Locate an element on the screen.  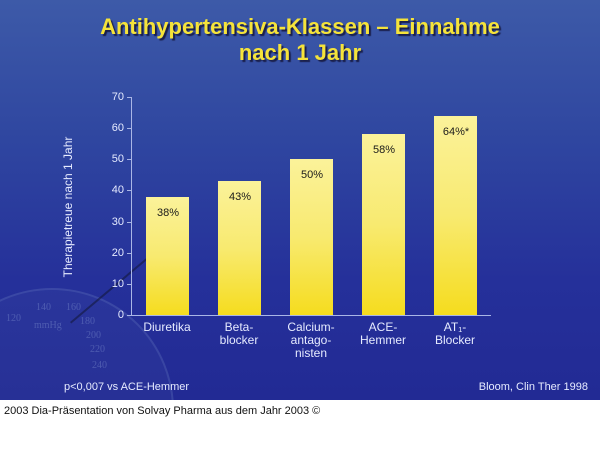
gauge-label: 140 is located at coordinates (43, 307).